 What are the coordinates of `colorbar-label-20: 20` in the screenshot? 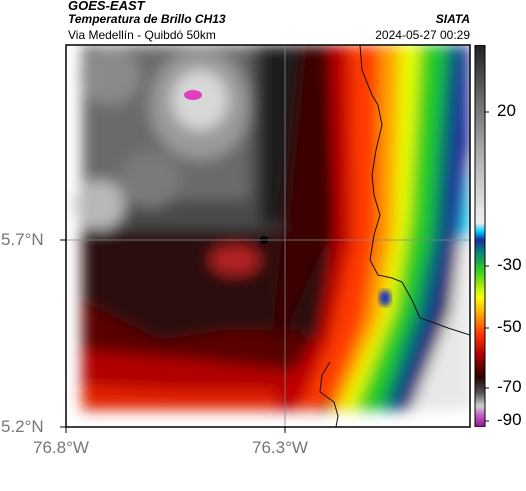 It's located at (506, 110).